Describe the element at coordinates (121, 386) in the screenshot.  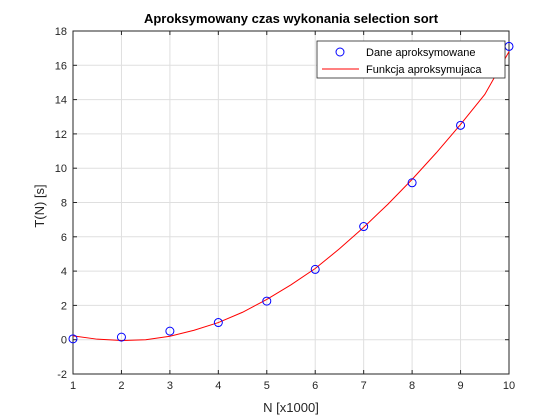
I see `x-tick-label: 2` at that location.